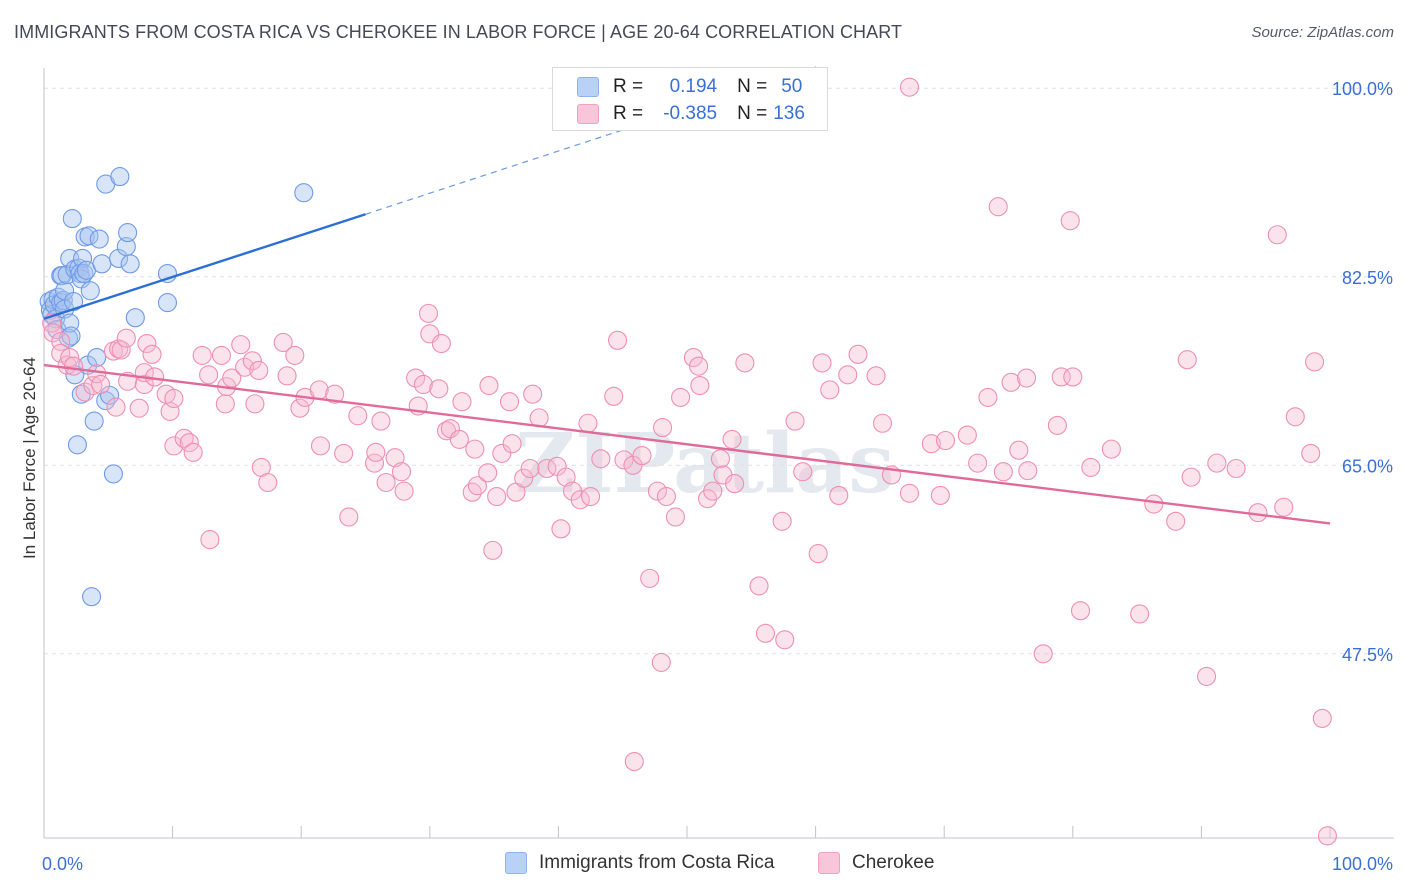  What do you see at coordinates (628, 113) in the screenshot?
I see `legend-r-label: R =` at bounding box center [628, 113].